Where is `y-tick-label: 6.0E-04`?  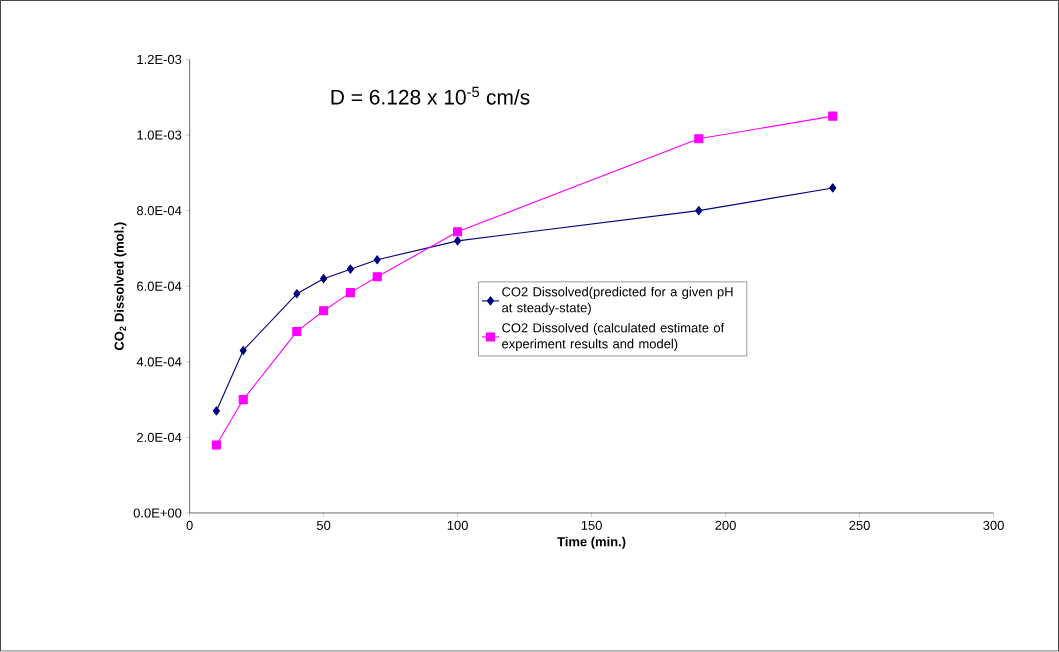 y-tick-label: 6.0E-04 is located at coordinates (159, 286).